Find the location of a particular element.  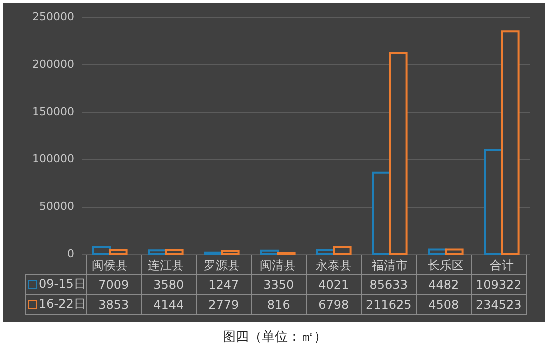

x-tick-label: 连江县 is located at coordinates (166, 265).